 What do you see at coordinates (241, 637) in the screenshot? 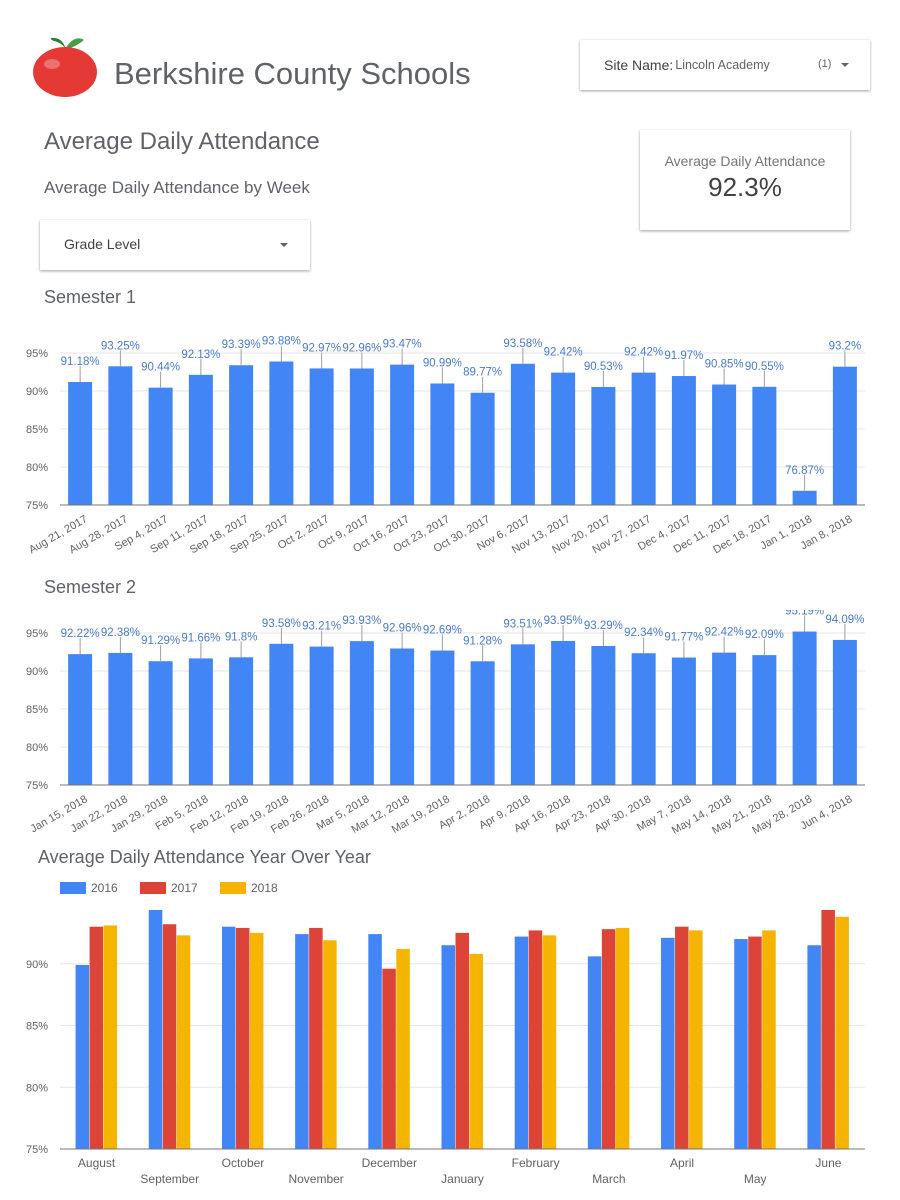
I see `semester-2-data-label: 91.8%` at bounding box center [241, 637].